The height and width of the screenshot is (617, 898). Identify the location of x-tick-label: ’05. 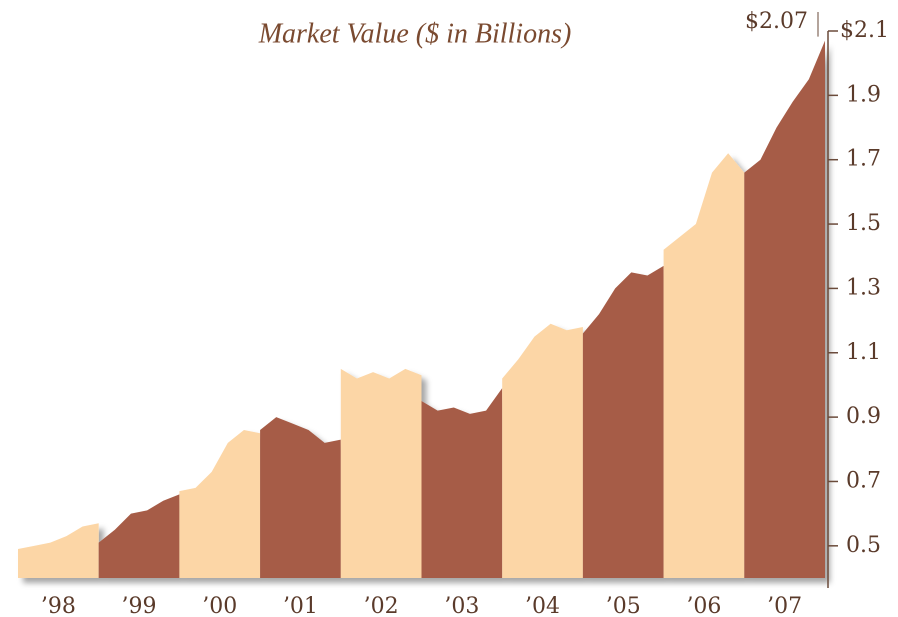
(623, 605).